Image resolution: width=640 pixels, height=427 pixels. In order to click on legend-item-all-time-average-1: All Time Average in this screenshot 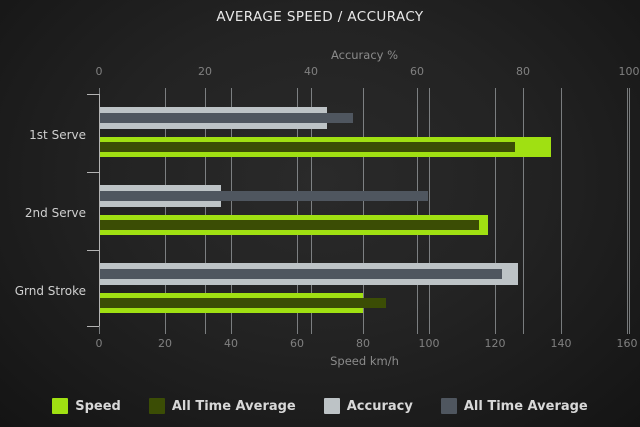, I will do `click(222, 406)`.